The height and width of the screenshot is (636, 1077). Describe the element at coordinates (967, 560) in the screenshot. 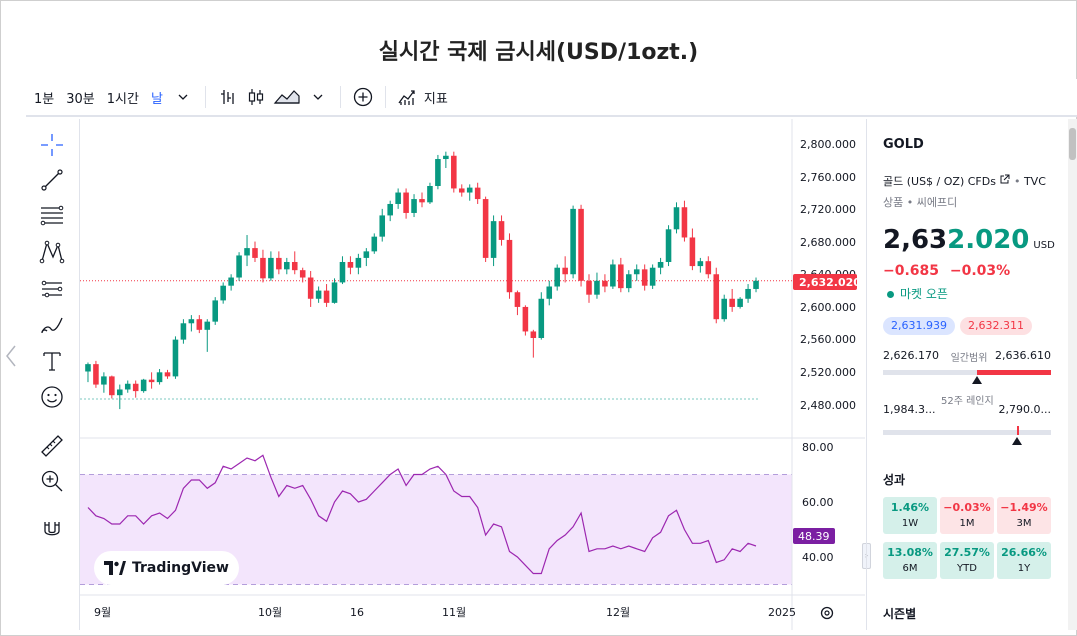

I see `perf-cell-ytd: 27.57% YTD` at that location.